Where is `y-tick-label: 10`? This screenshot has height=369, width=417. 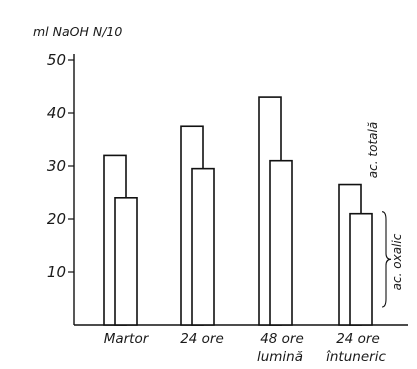
y-tick-label: 10 is located at coordinates (56, 272).